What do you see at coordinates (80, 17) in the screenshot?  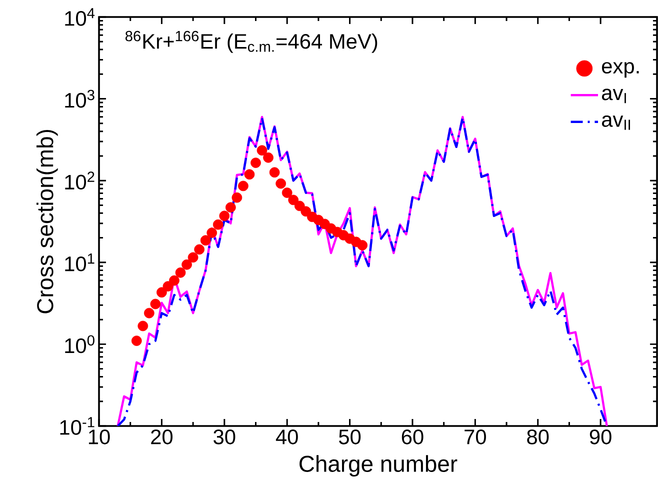 I see `y-tick-label: 10$^{4}$` at bounding box center [80, 17].